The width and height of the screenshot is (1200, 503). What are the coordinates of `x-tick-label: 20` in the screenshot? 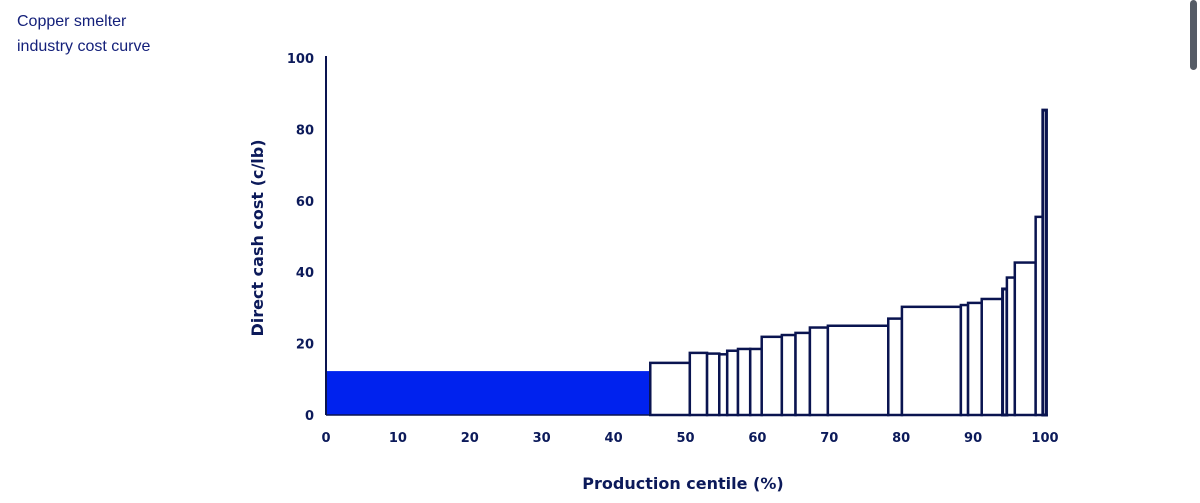 It's located at (470, 438).